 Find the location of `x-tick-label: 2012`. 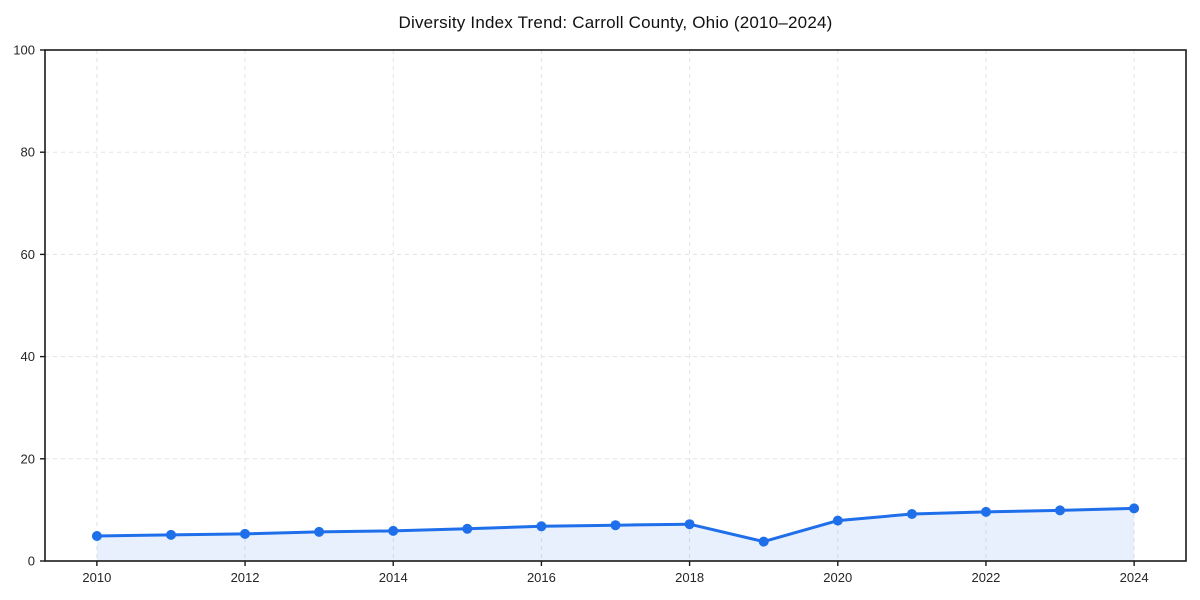

x-tick-label: 2012 is located at coordinates (245, 577).